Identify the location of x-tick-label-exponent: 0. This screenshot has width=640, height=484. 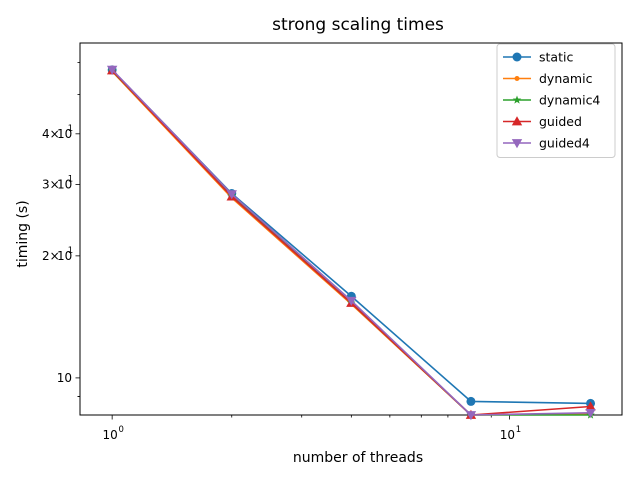
(120, 430).